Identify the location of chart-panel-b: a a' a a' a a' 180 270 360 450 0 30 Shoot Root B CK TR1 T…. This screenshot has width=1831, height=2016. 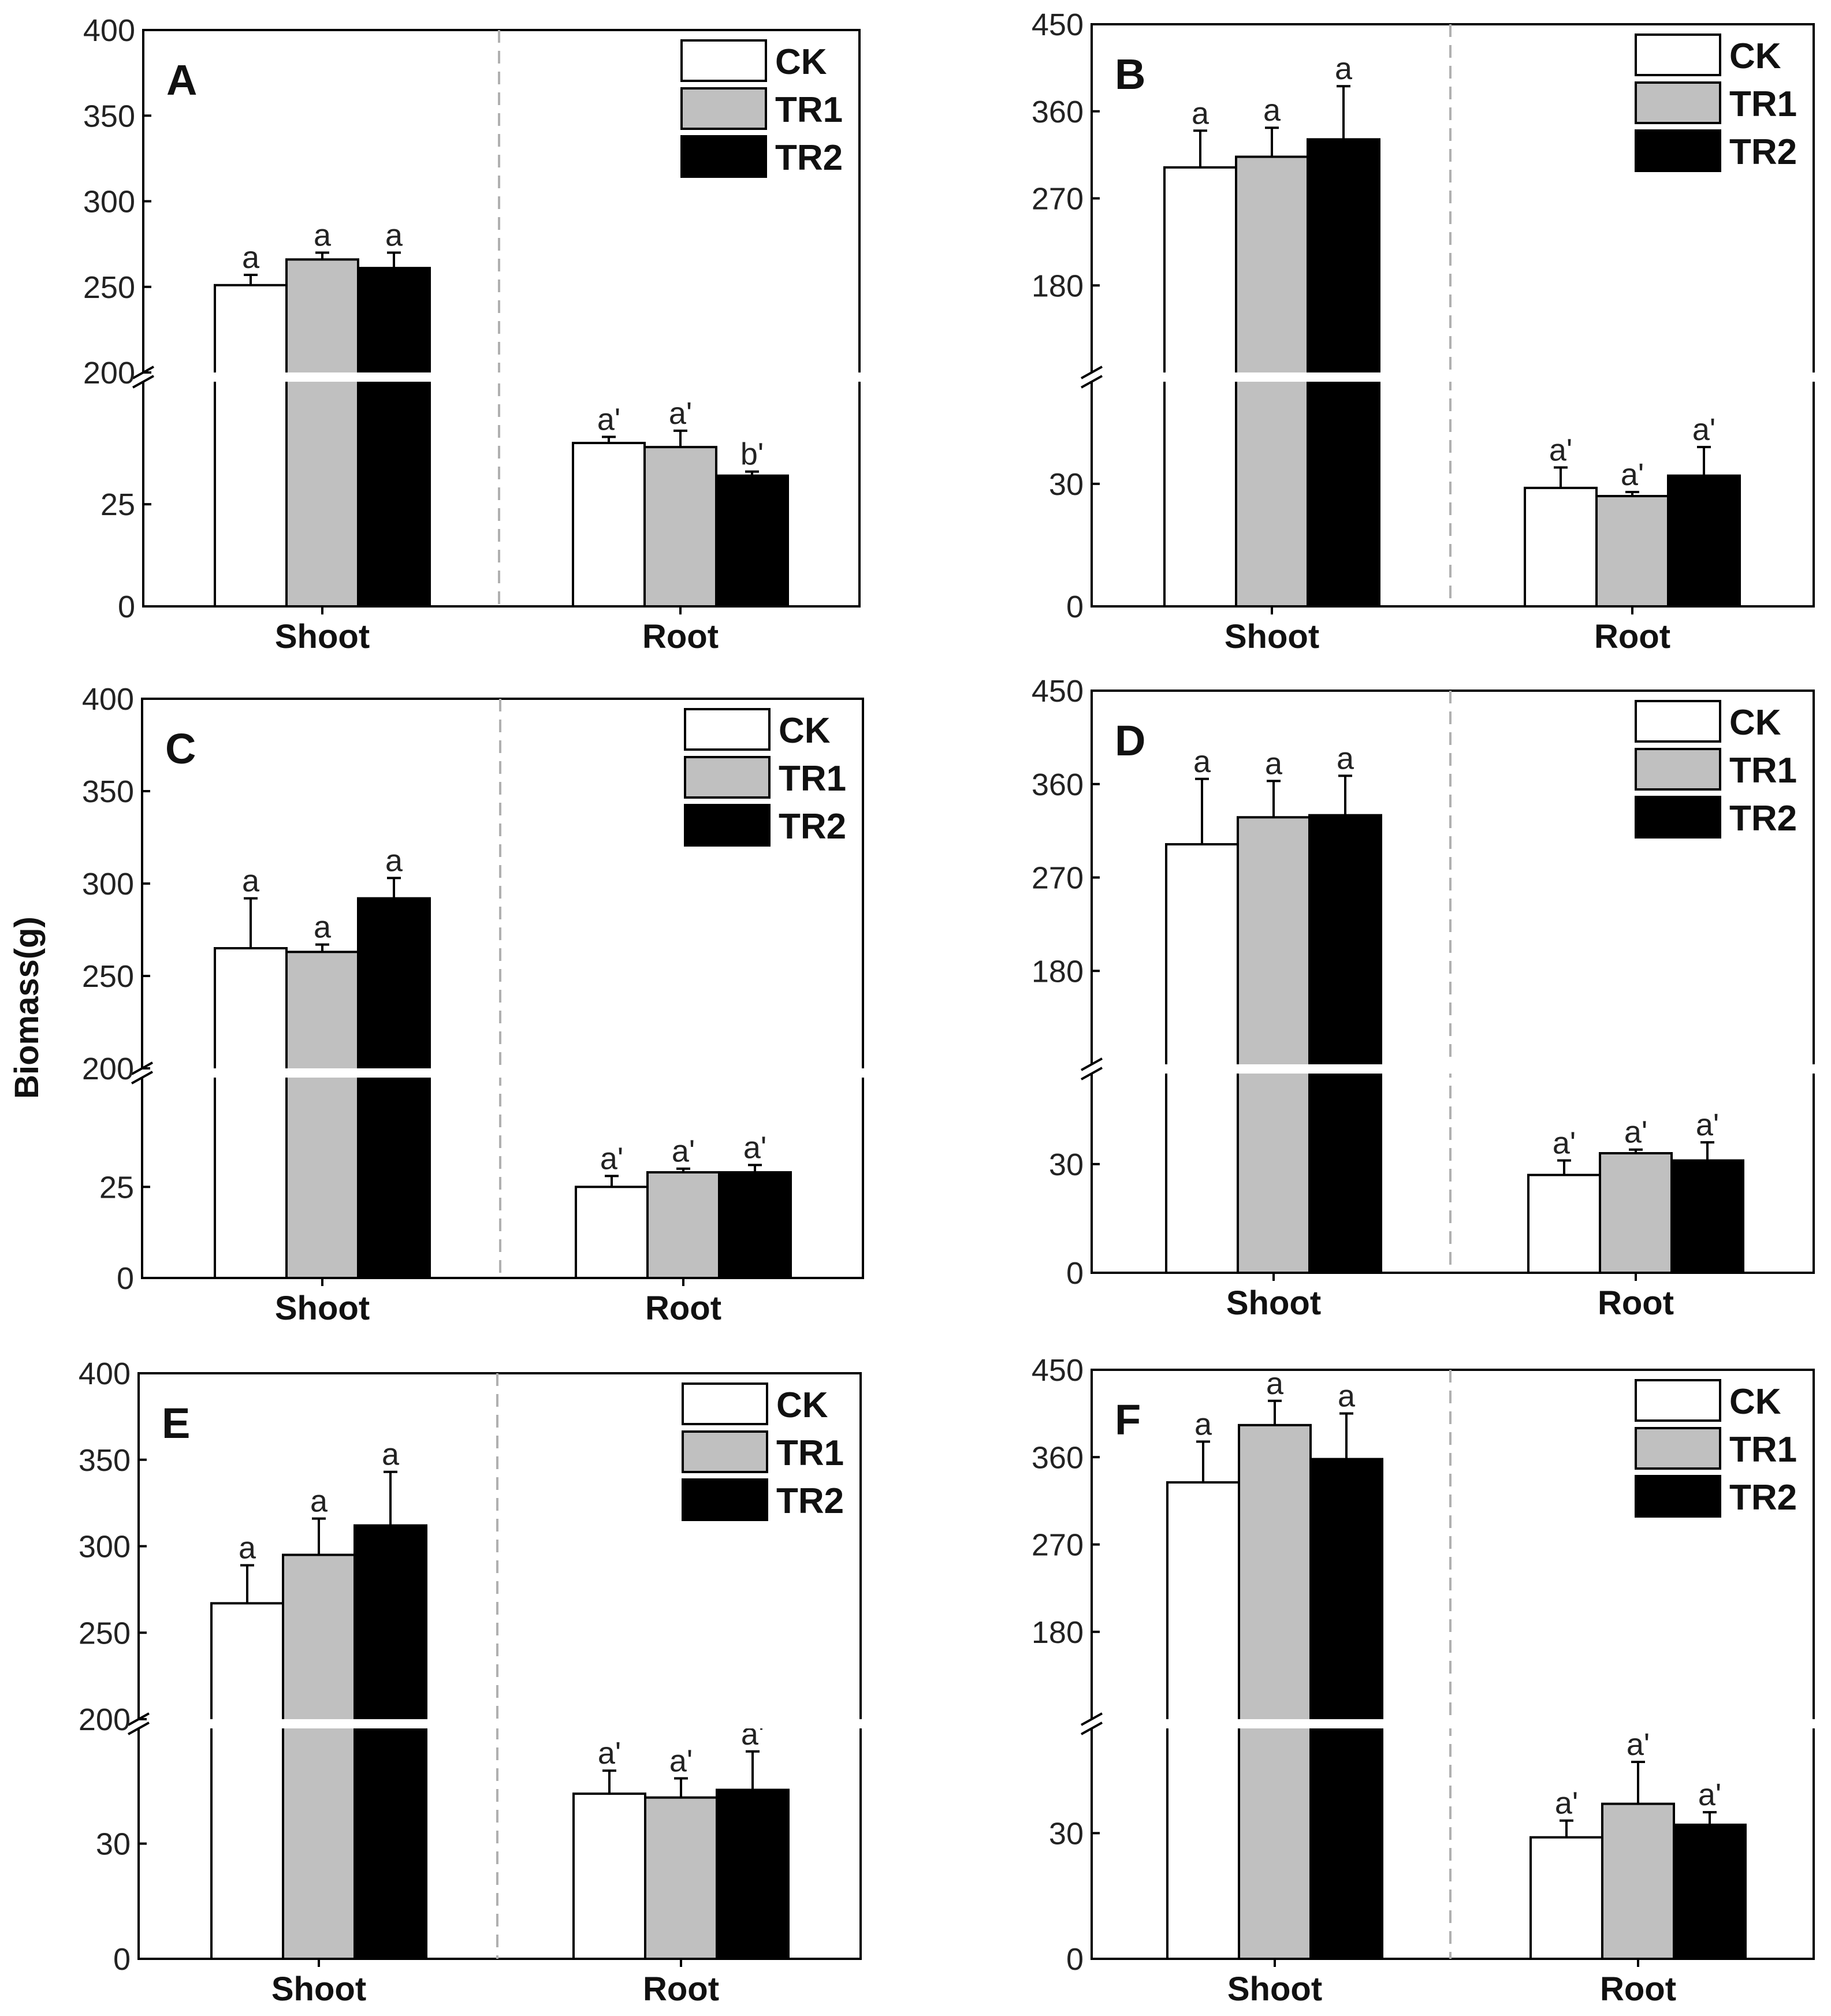
(1423, 331).